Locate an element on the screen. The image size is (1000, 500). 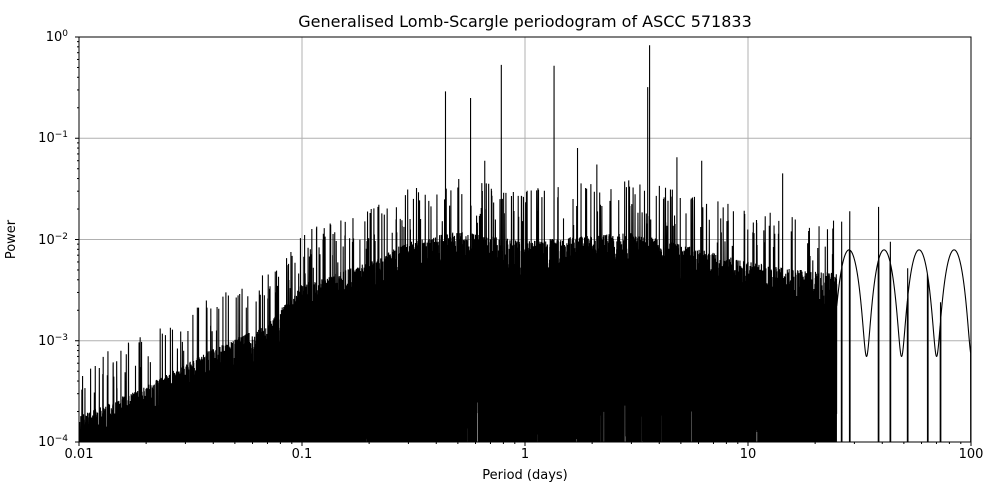
x-tick-label: 0.01 is located at coordinates (79, 454).